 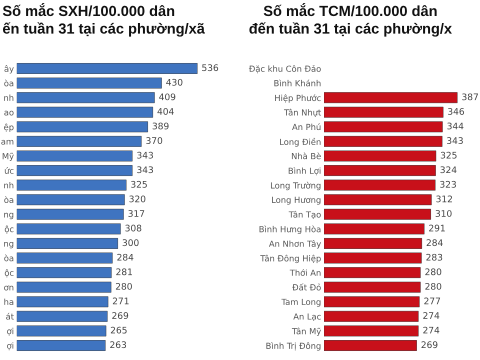 What do you see at coordinates (290, 230) in the screenshot?
I see `y-tick-label: Bình Hưng Hòa` at bounding box center [290, 230].